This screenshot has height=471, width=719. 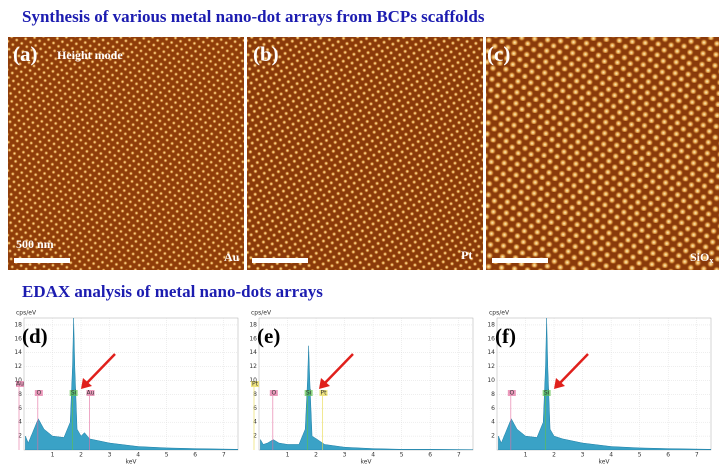 I want to click on material-text: SiO, so click(x=699, y=257).